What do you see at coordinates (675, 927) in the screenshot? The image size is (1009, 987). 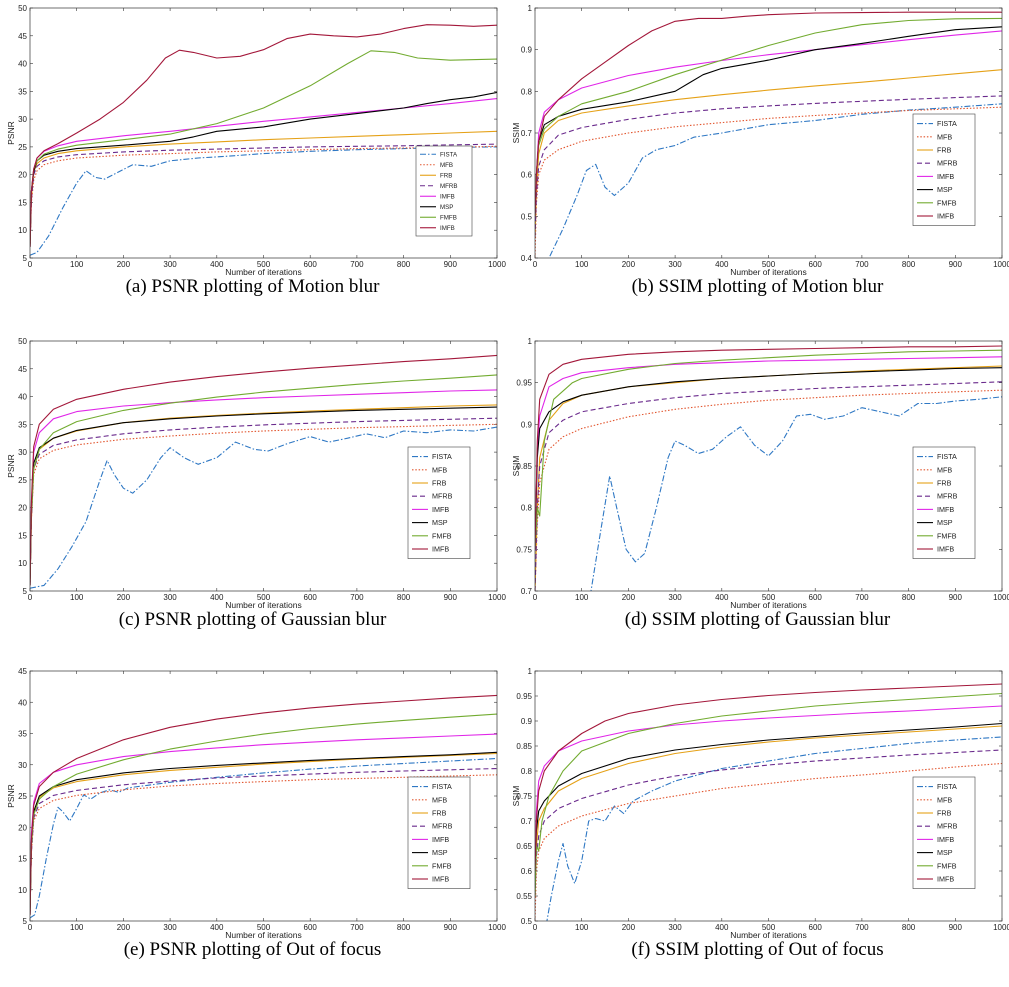 I see `x-tick-label: 300` at bounding box center [675, 927].